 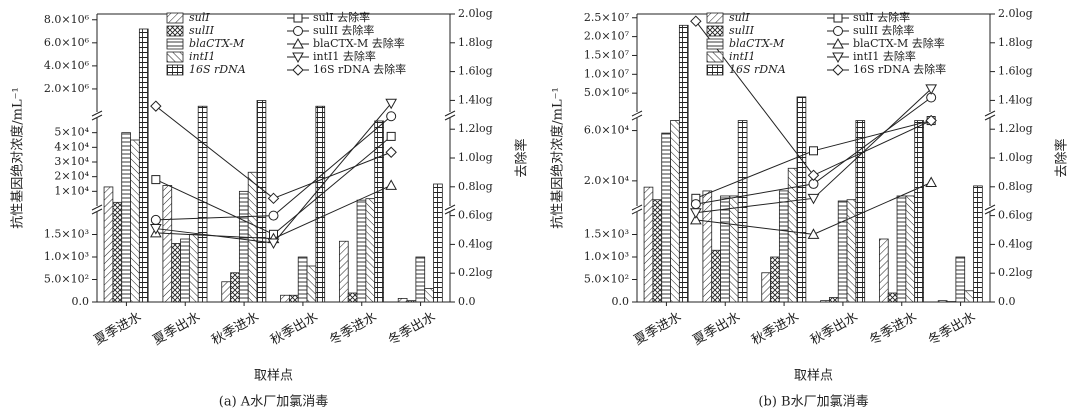 I want to click on y-tick-label: 0.0, so click(x=621, y=301).